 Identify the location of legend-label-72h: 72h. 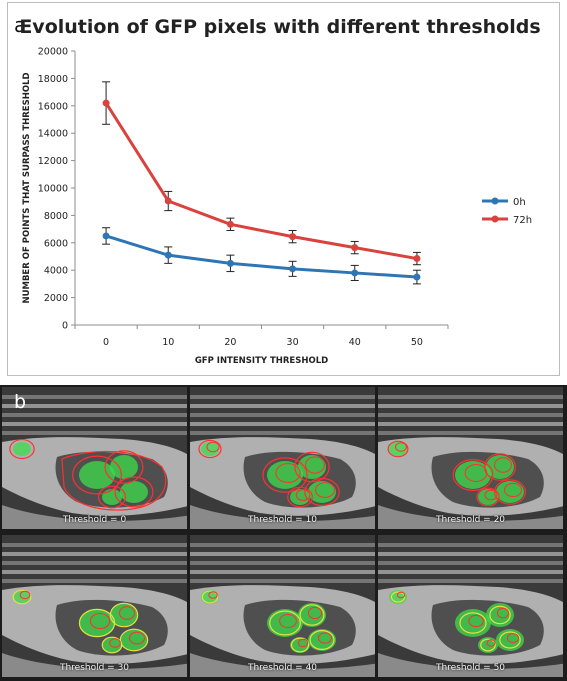
(522, 220).